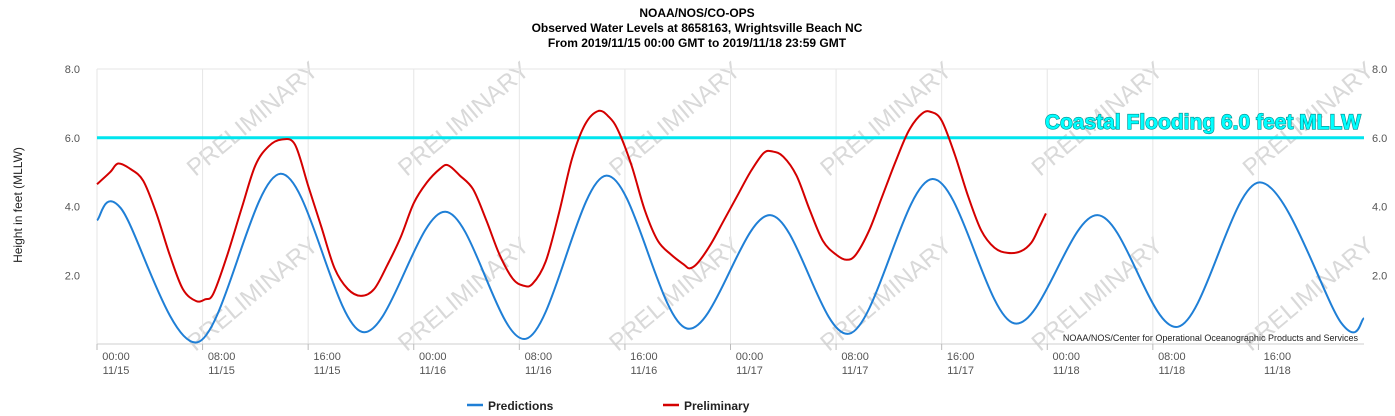 This screenshot has height=416, width=1395. Describe the element at coordinates (72, 139) in the screenshot. I see `y-tick-left: 6.0` at that location.